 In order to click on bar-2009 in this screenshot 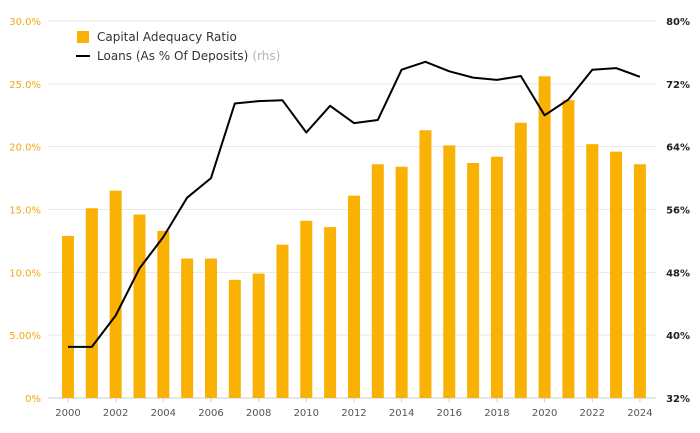, I will do `click(282, 321)`.